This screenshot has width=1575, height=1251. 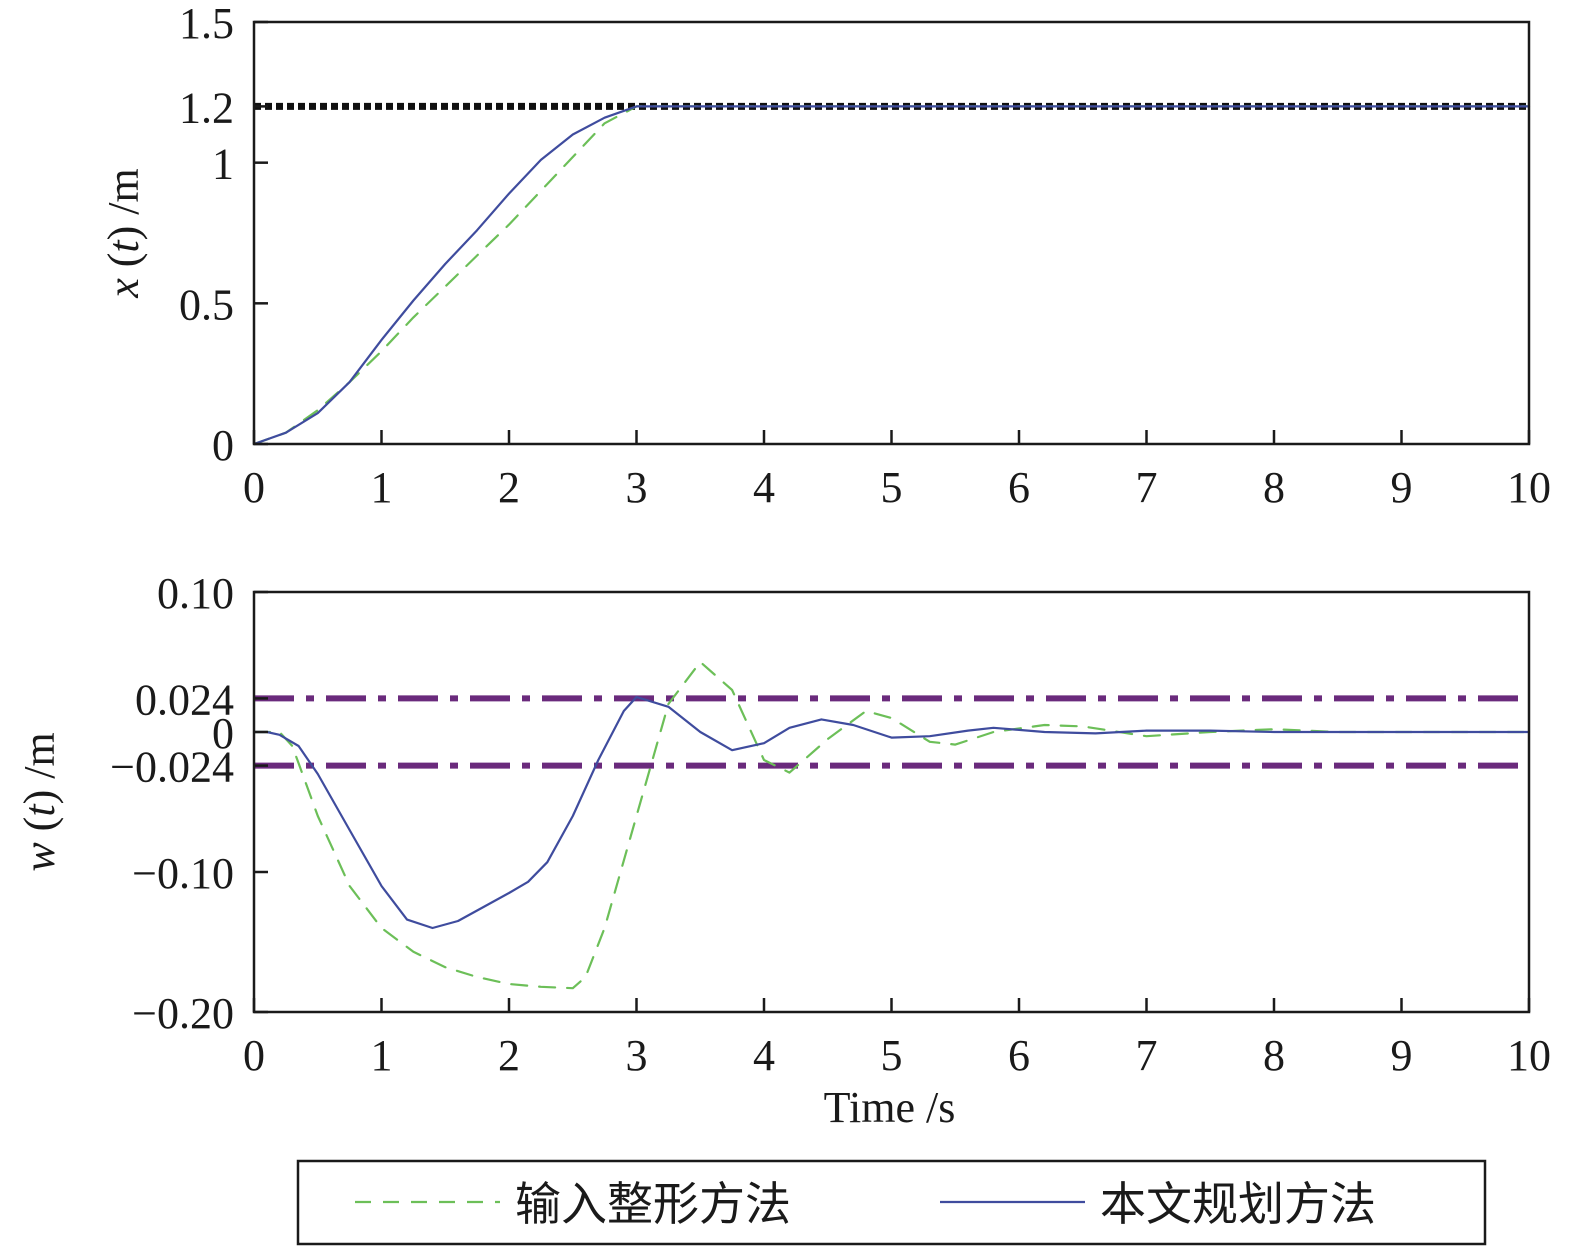 What do you see at coordinates (1238, 1204) in the screenshot?
I see `legend-label-2: 本文规划方法` at bounding box center [1238, 1204].